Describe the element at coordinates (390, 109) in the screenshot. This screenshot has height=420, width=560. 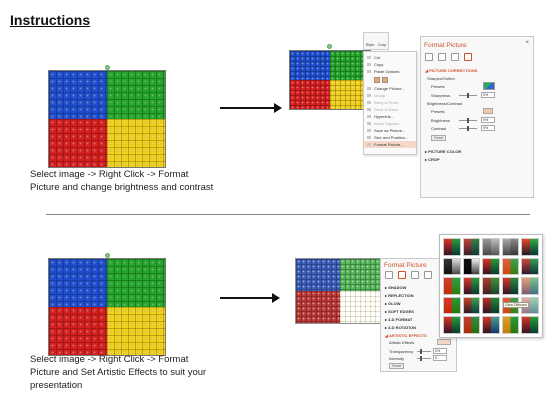
I see `menu-item-send-to-back: Send to Back` at that location.